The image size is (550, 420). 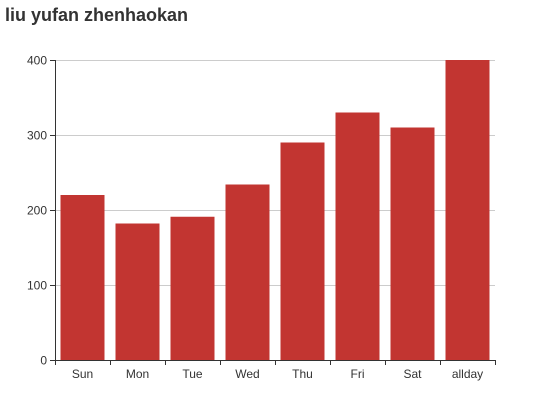 I want to click on x-tick-label: Sun, so click(x=82, y=374).